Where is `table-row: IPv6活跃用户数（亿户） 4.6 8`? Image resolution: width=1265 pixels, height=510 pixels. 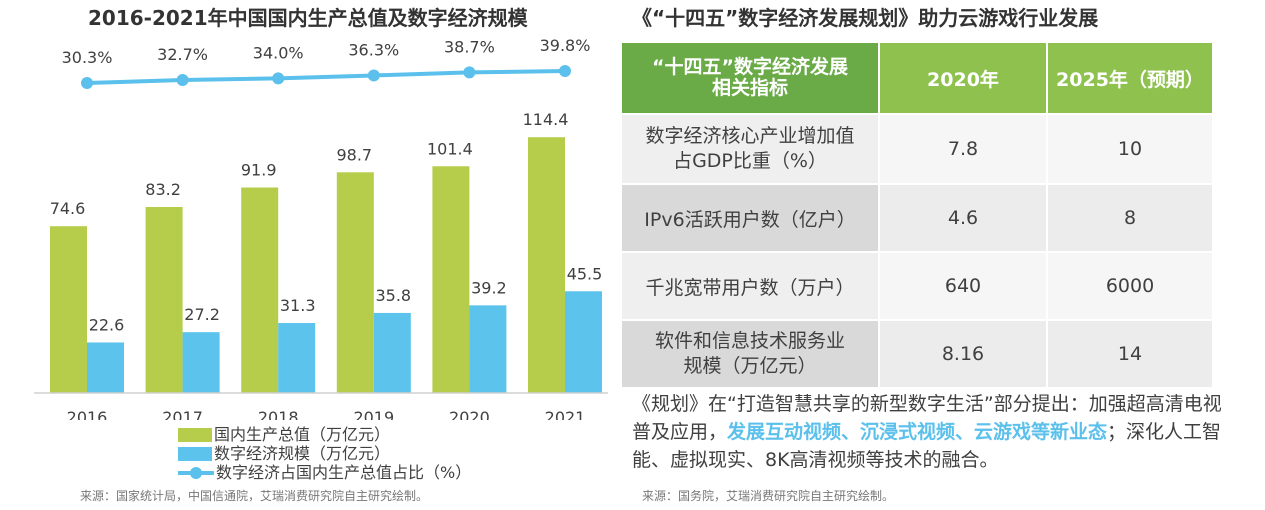
table-row: IPv6活跃用户数（亿户） 4.6 8 is located at coordinates (917, 218).